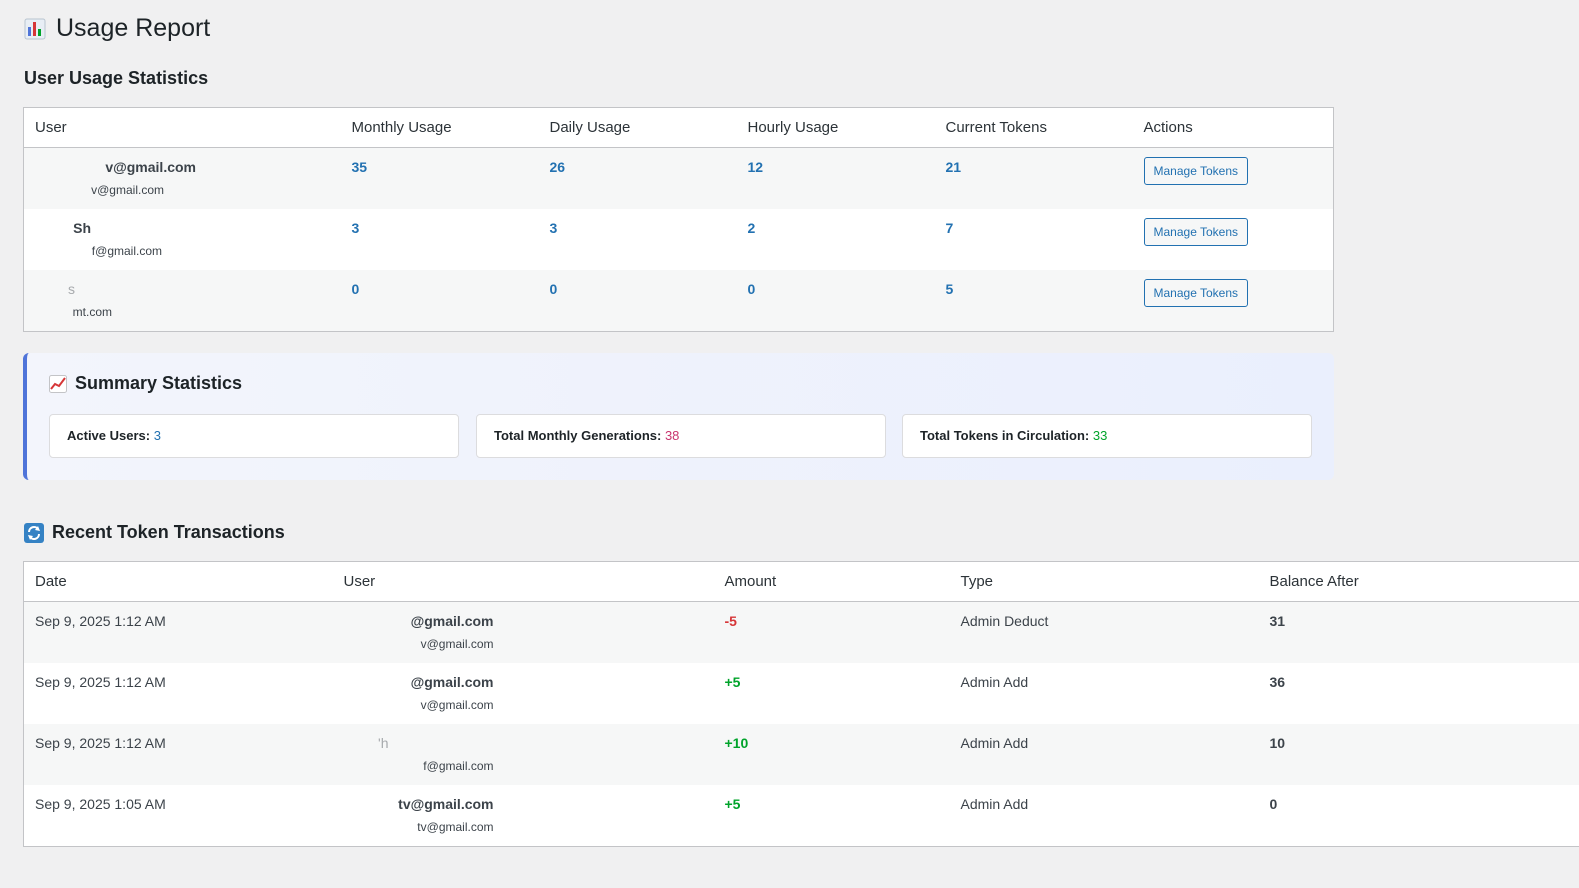 The height and width of the screenshot is (888, 1579). What do you see at coordinates (455, 827) in the screenshot?
I see `user-email: tv@gmail.com` at bounding box center [455, 827].